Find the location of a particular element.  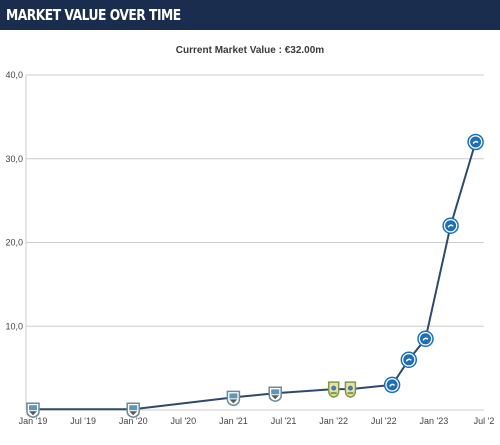

y-tick-label: 10,0 is located at coordinates (14, 326).